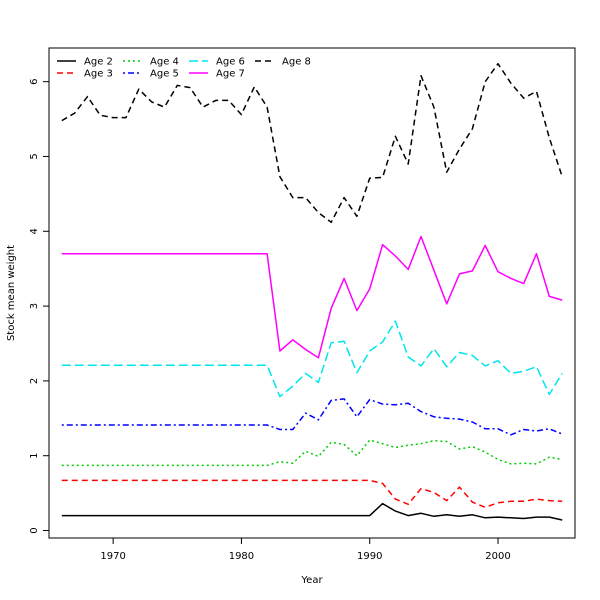 The height and width of the screenshot is (600, 600). What do you see at coordinates (34, 306) in the screenshot?
I see `y-tick-label: 3` at bounding box center [34, 306].